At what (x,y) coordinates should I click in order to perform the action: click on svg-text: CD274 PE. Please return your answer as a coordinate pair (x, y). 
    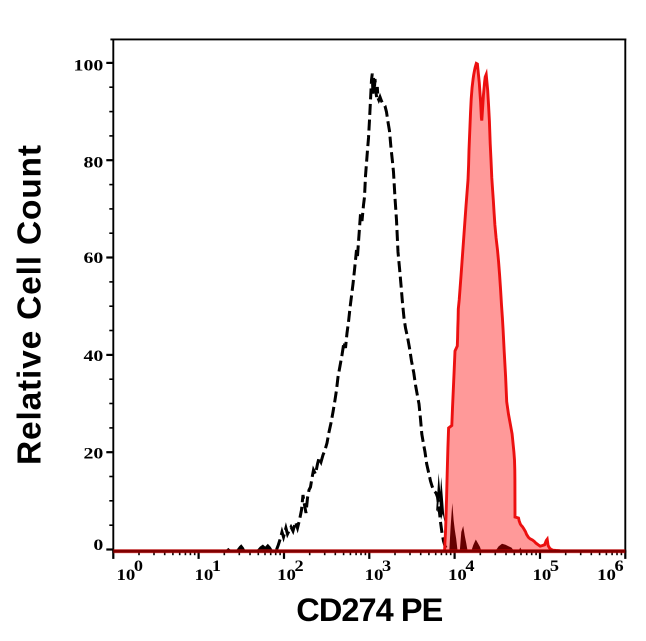
    Looking at the image, I should click on (369, 610).